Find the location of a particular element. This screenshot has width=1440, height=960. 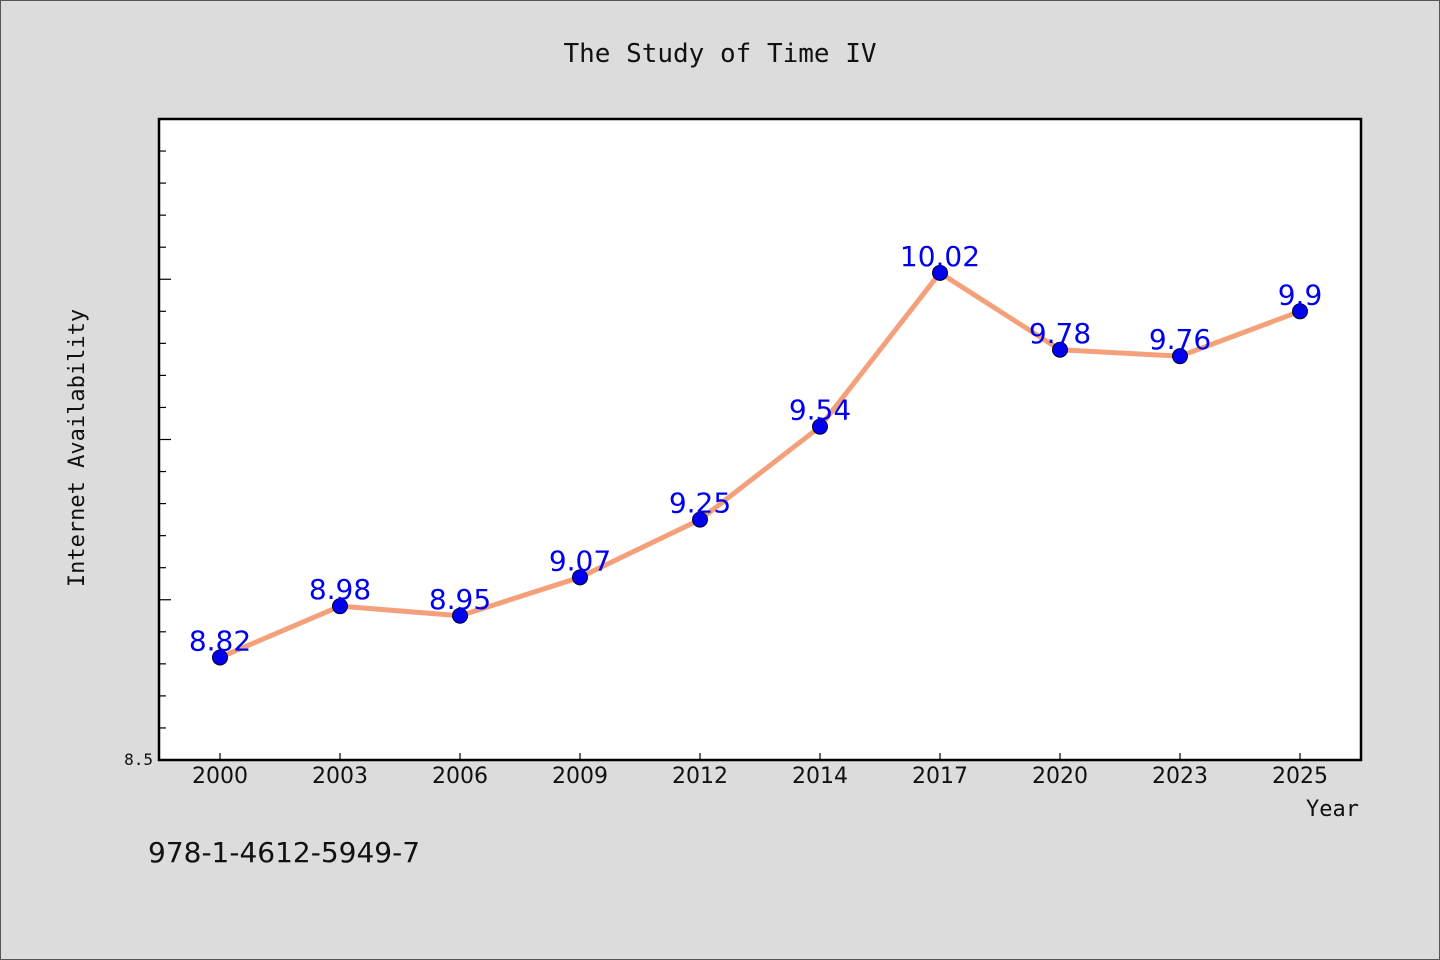

data-label-2000: 8.82 is located at coordinates (220, 640).